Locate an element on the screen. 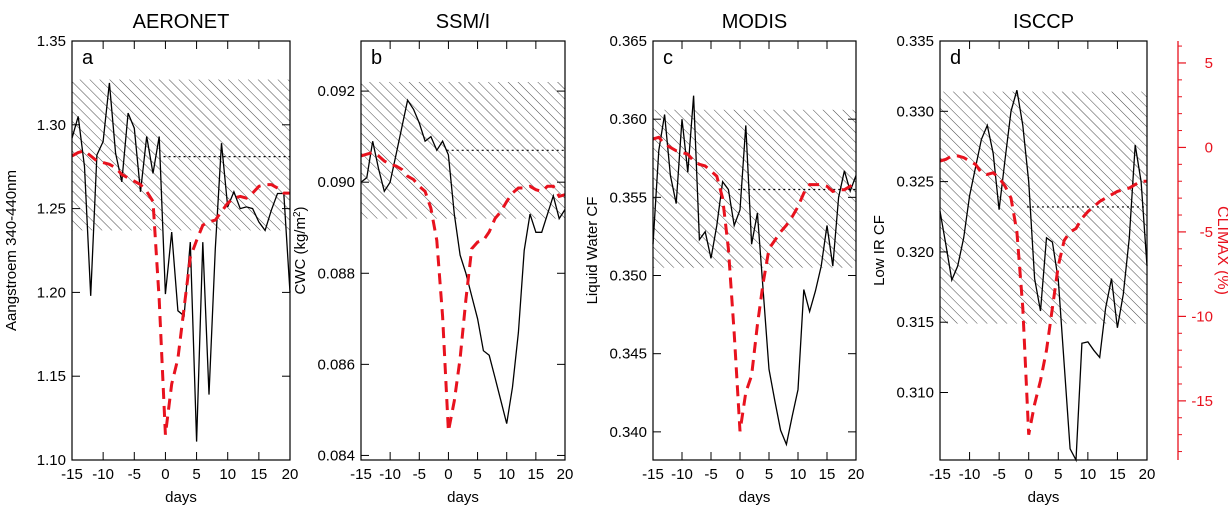  y-tick-label: 0.325 is located at coordinates (915, 182).